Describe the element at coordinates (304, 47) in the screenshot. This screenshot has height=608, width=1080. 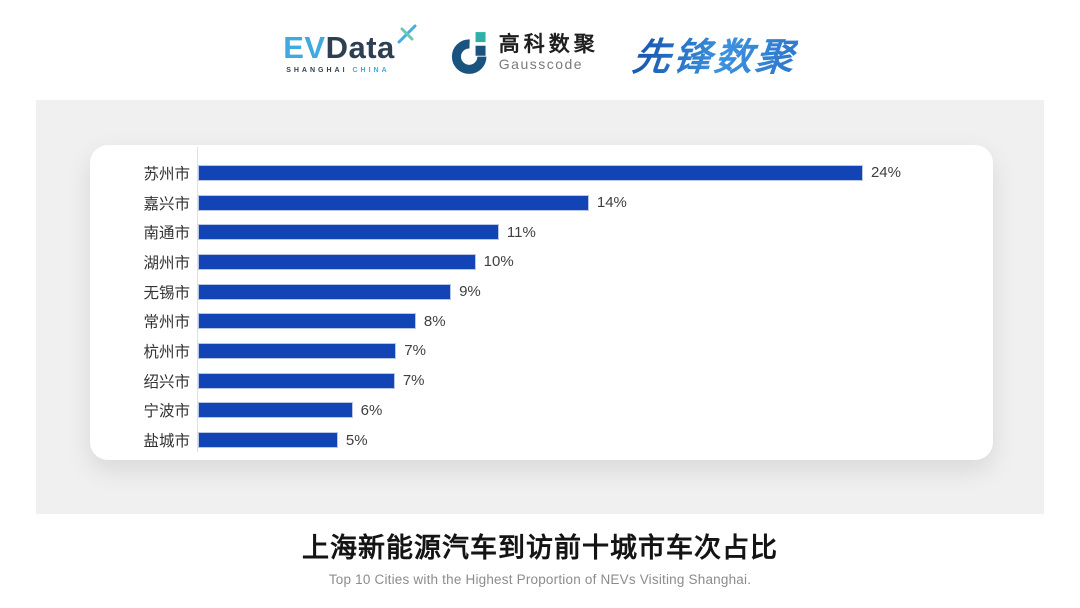
I see `evdata-ev-text: EV` at that location.